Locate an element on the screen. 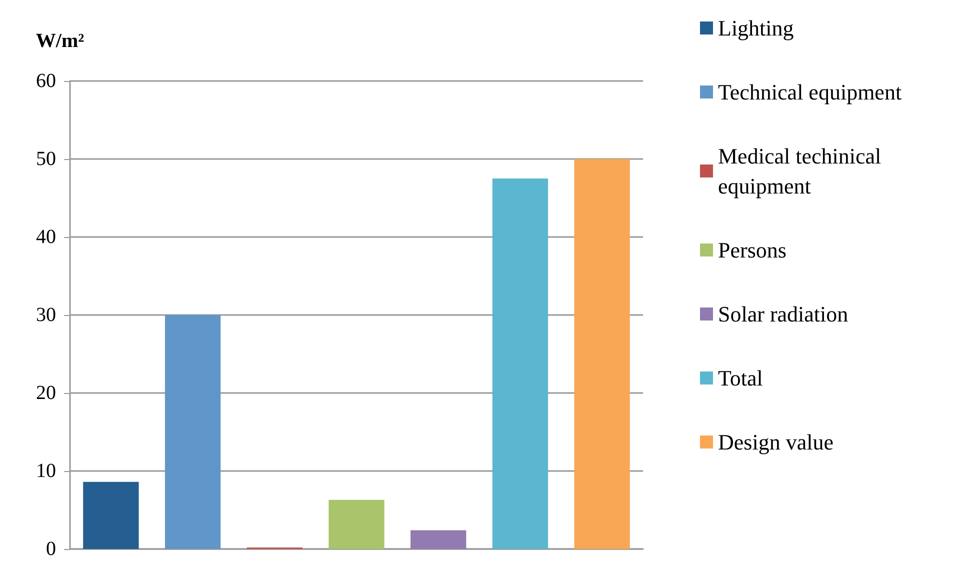 The width and height of the screenshot is (971, 570). legend-label: Medical techinical equipment is located at coordinates (802, 171).